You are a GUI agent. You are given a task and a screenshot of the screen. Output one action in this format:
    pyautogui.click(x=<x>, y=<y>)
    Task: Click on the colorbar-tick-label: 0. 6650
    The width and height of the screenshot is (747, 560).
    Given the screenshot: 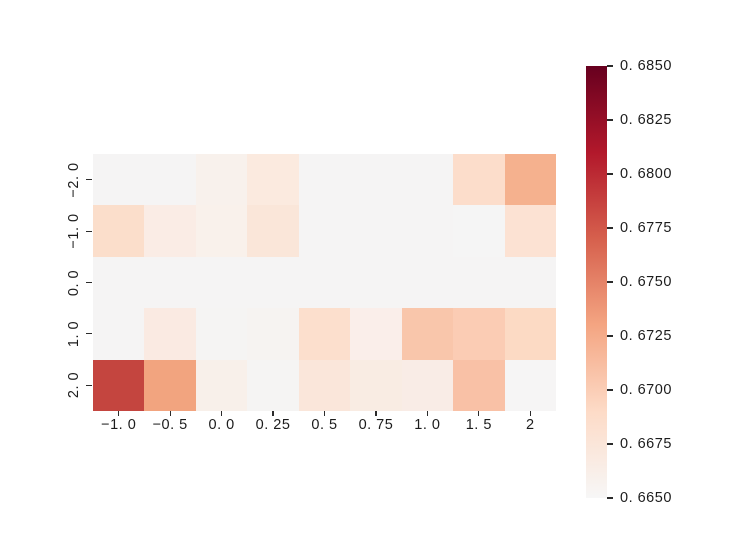 What is the action you would take?
    pyautogui.click(x=646, y=498)
    